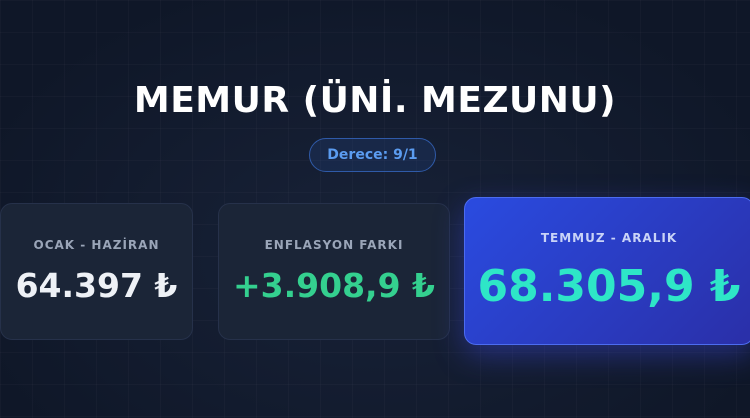 The width and height of the screenshot is (750, 418). I want to click on card-inflation-diff: ENFLASYON FARKI +3.908,9 ₺, so click(334, 271).